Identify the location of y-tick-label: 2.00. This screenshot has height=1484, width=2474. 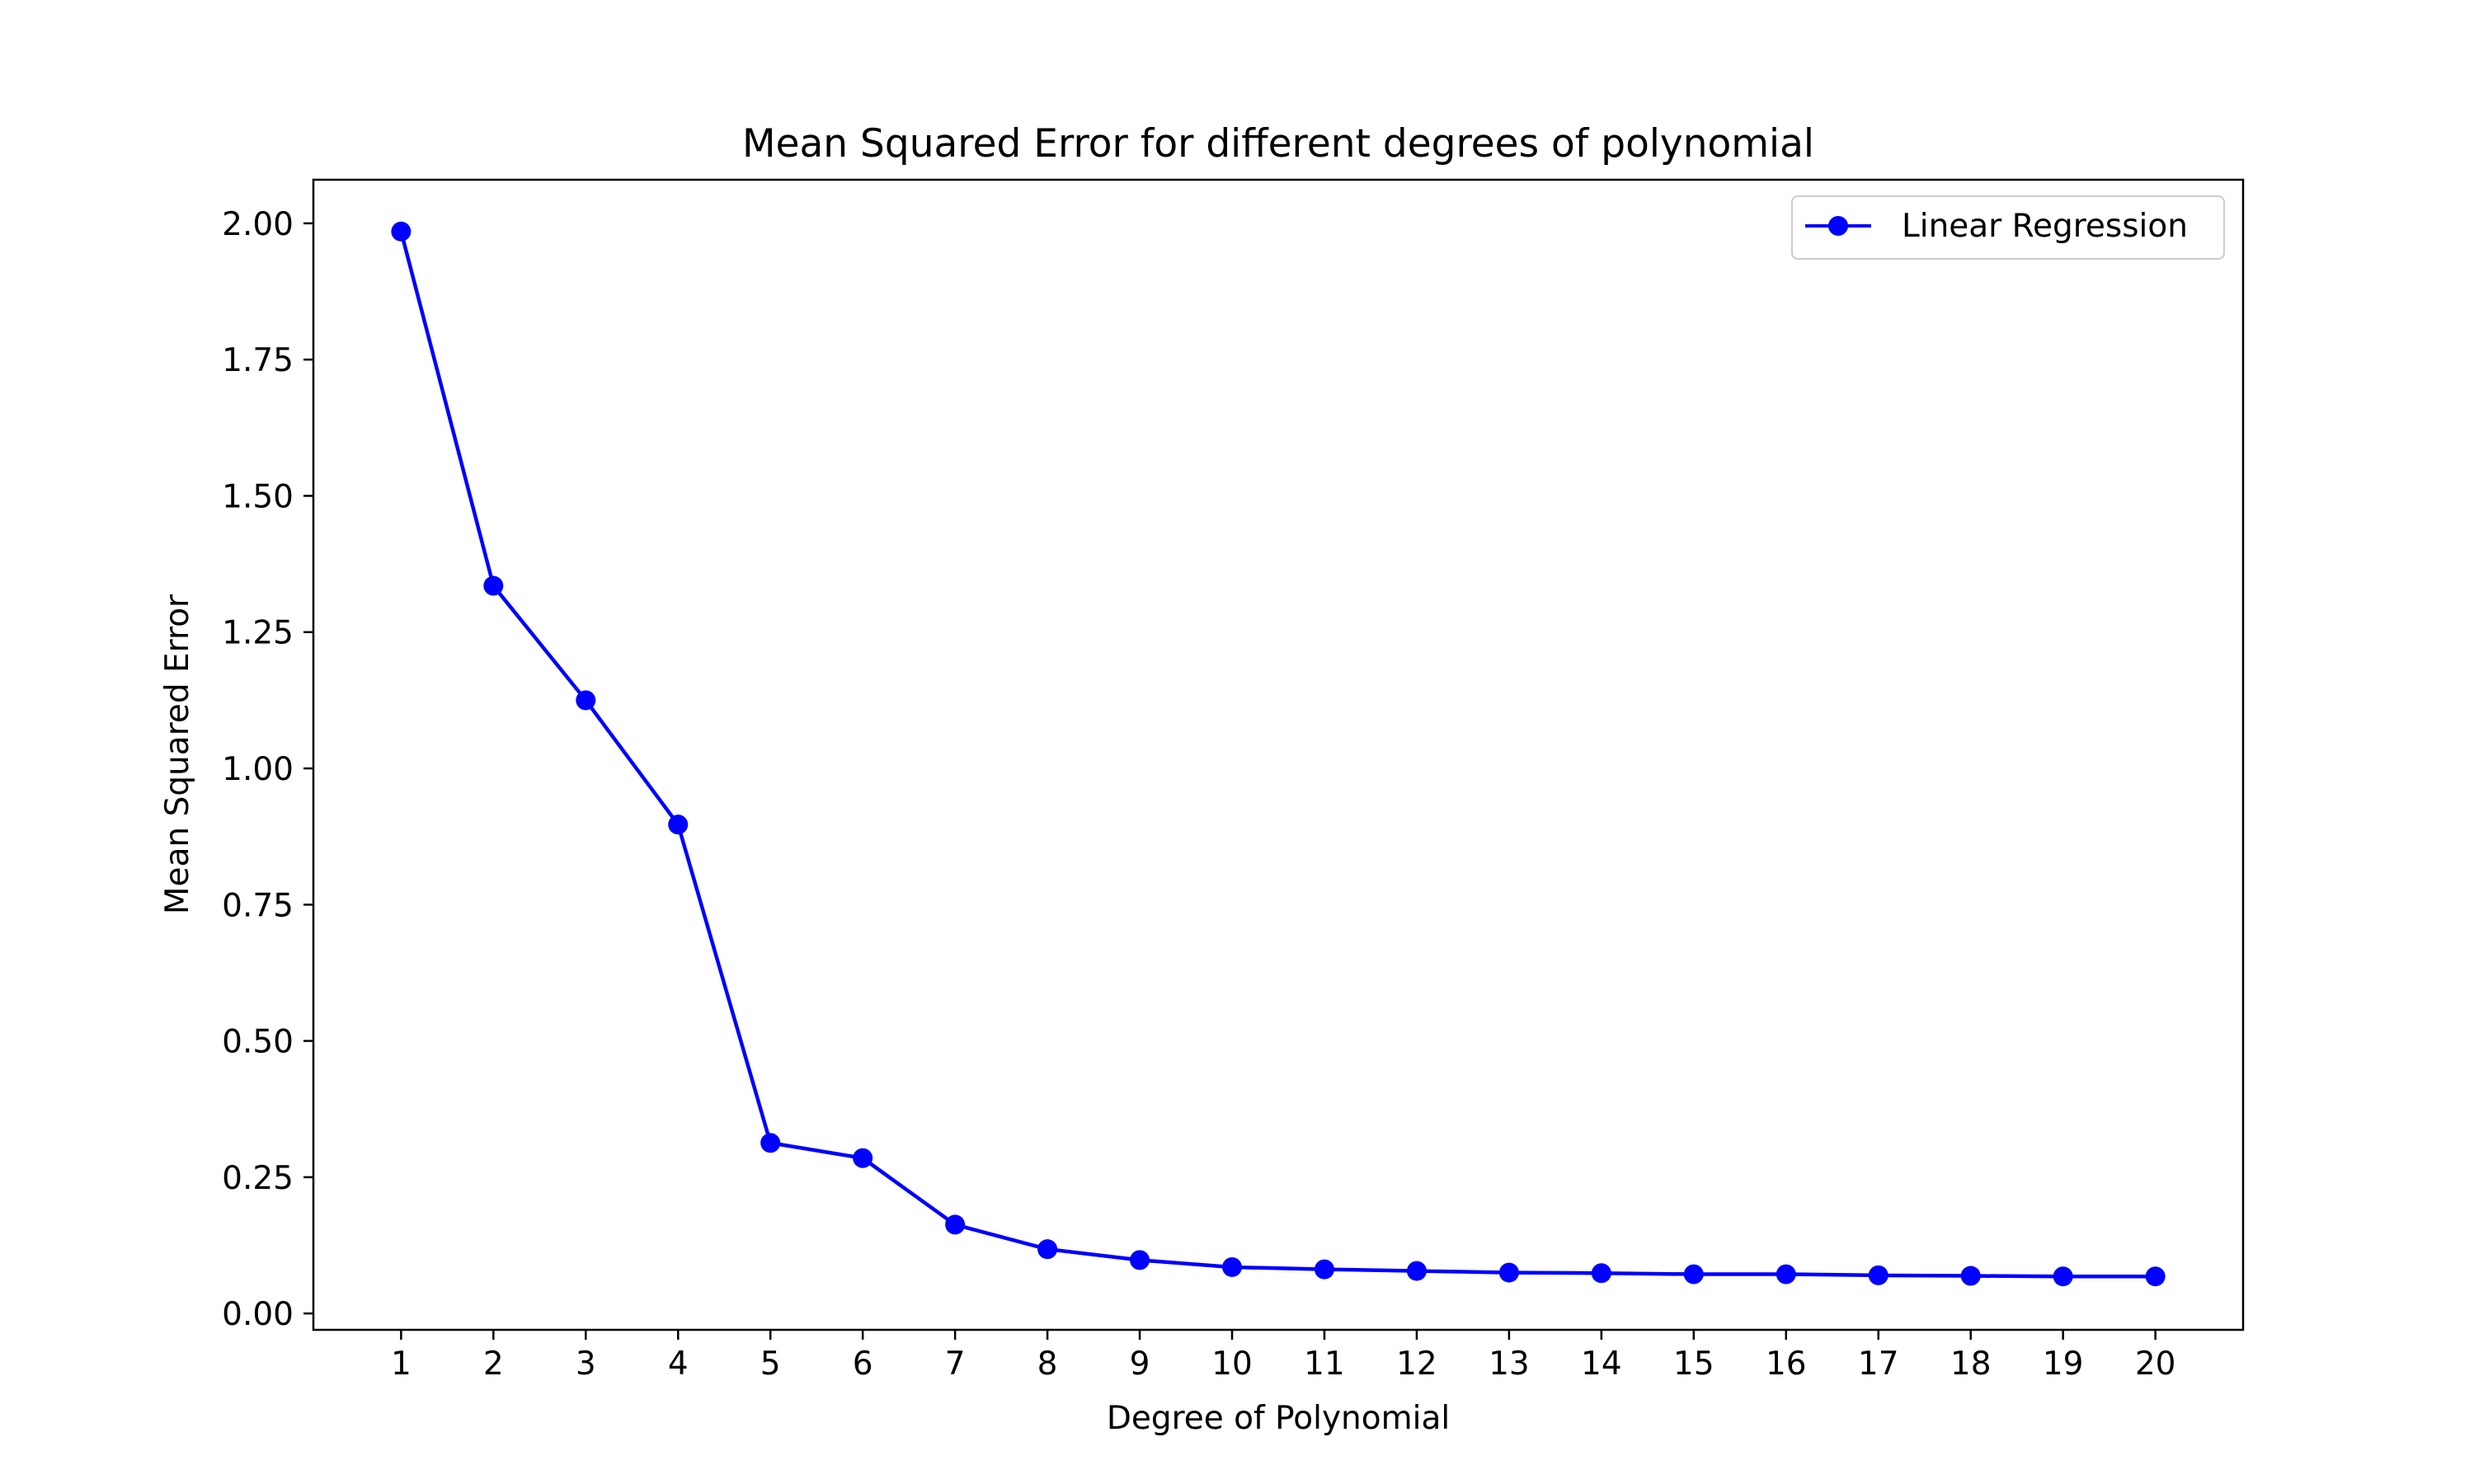
(258, 224).